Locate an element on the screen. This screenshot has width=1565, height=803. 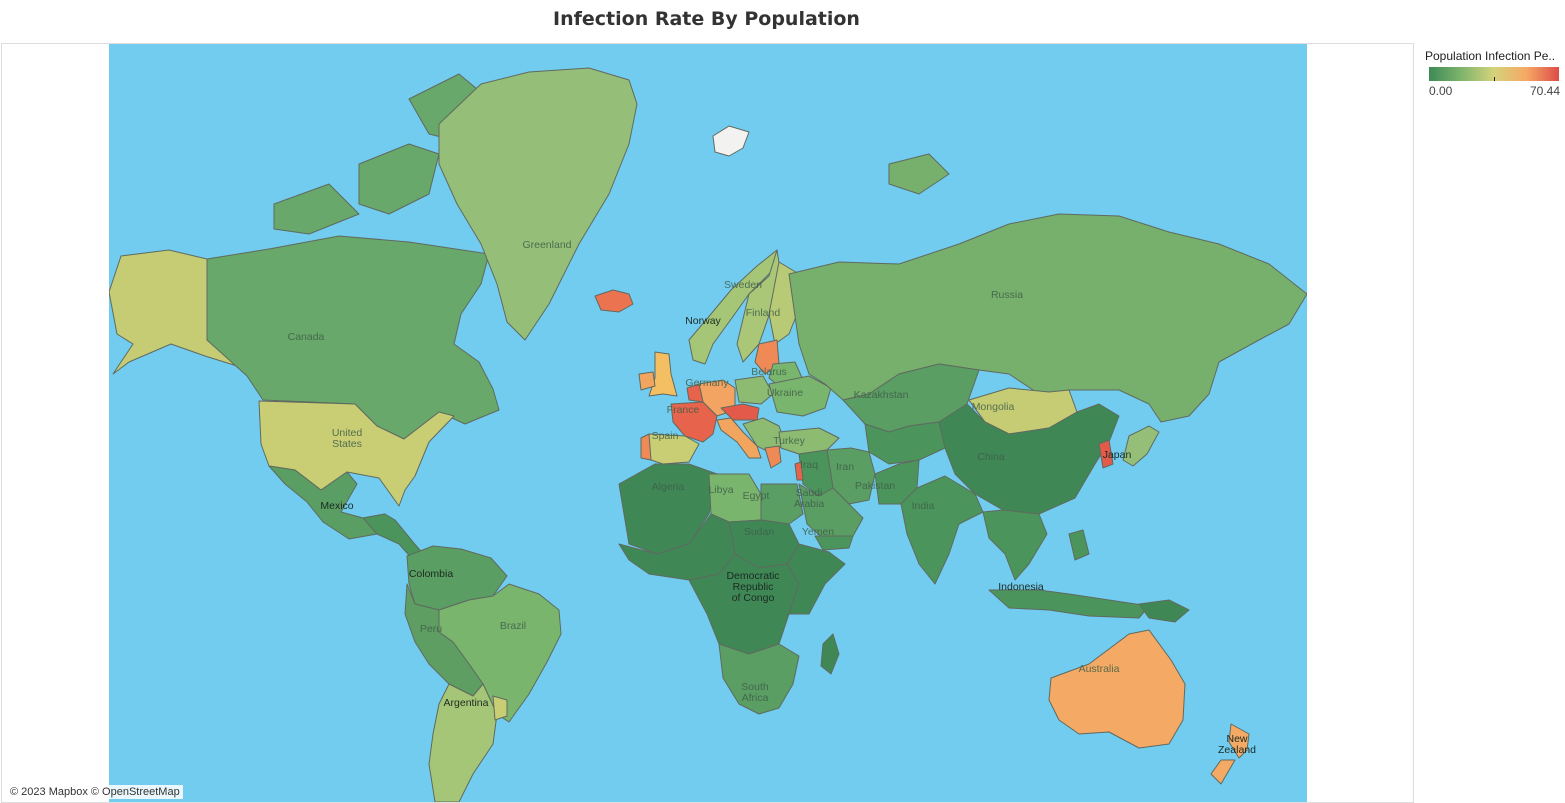
country-israel is located at coordinates (799, 471).